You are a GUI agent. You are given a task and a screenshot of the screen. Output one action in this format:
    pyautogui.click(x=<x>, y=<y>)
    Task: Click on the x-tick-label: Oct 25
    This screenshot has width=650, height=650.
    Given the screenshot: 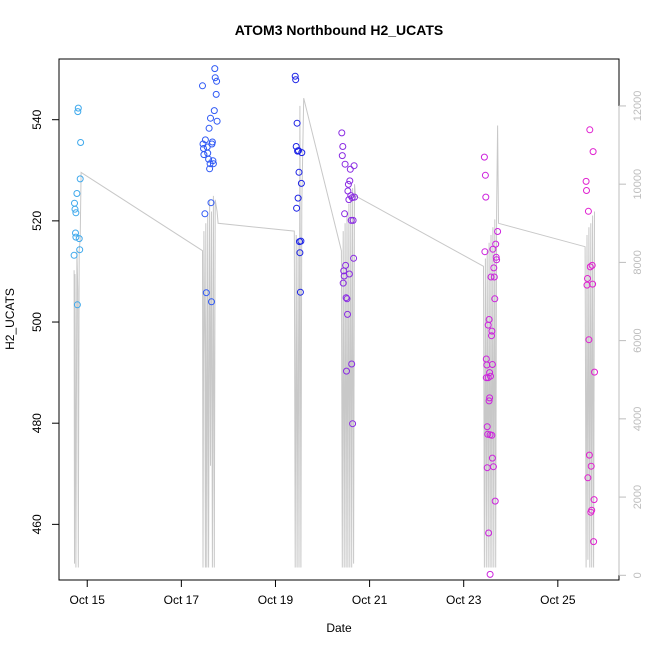 What is the action you would take?
    pyautogui.click(x=558, y=600)
    